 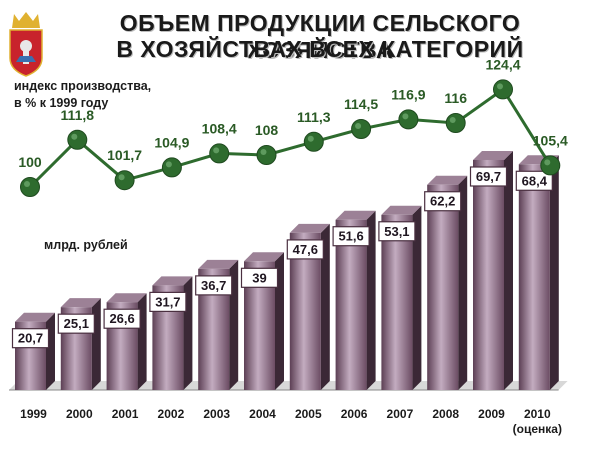 I want to click on bar-2010: 68,4, so click(x=537, y=272).